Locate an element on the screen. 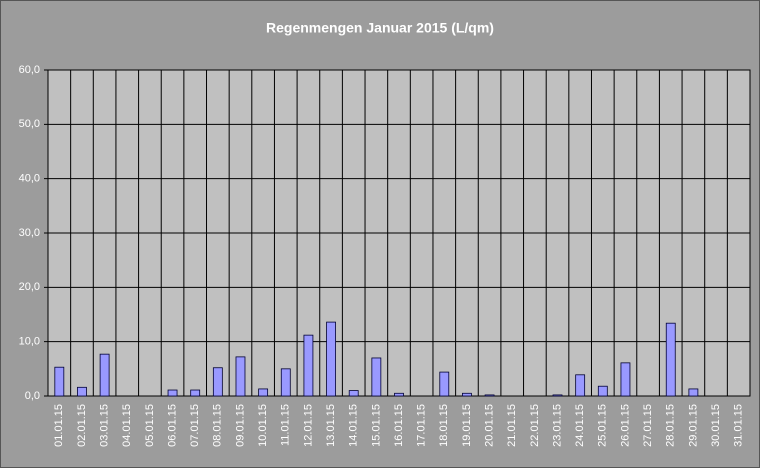 This screenshot has height=468, width=760. y-tick-label: 30,0 is located at coordinates (29, 233).